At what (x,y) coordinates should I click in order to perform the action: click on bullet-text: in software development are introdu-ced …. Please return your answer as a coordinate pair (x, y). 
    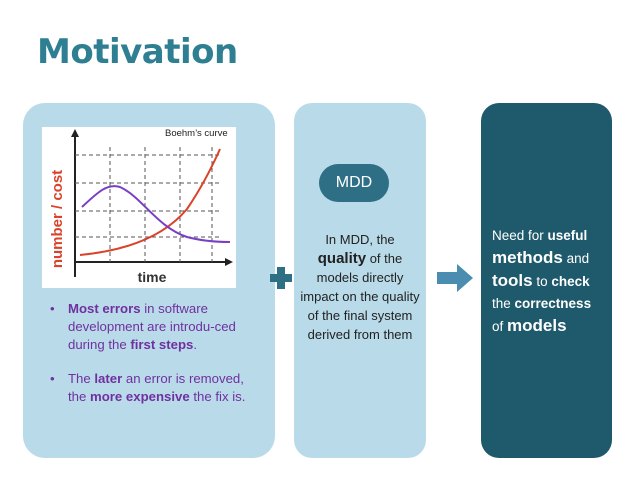
    Looking at the image, I should click on (152, 326).